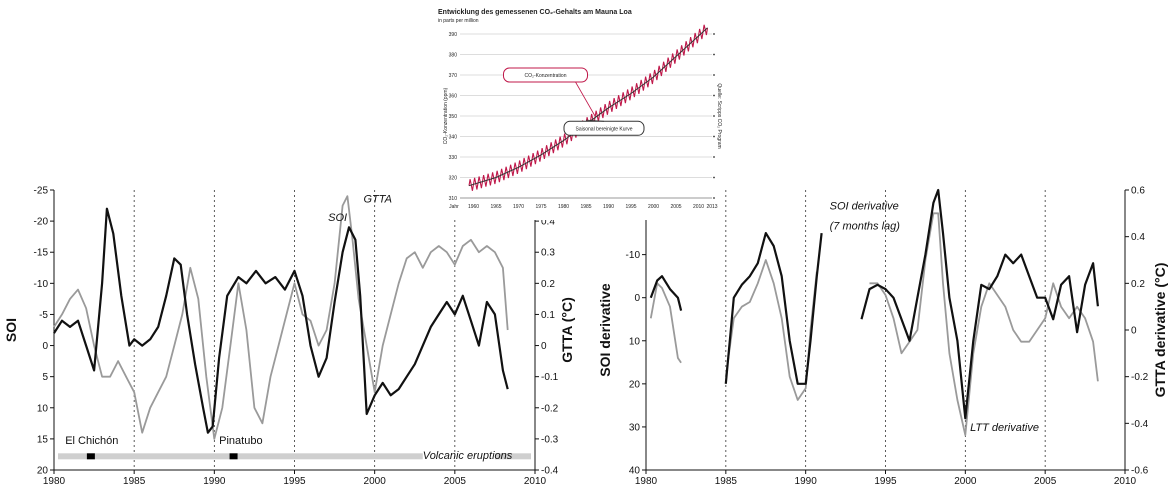 The height and width of the screenshot is (497, 1172). What do you see at coordinates (563, 207) in the screenshot?
I see `inset-x-tick-label: 1980` at bounding box center [563, 207].